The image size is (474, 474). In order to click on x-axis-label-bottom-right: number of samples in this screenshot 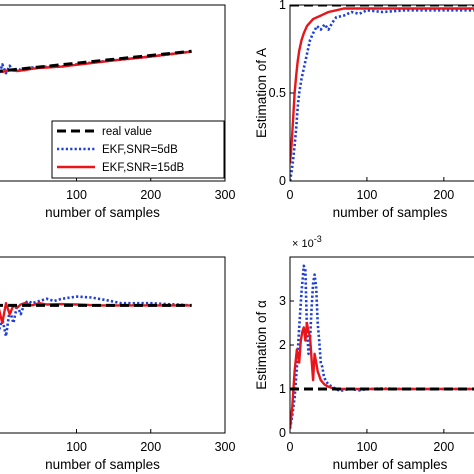, I will do `click(390, 464)`.